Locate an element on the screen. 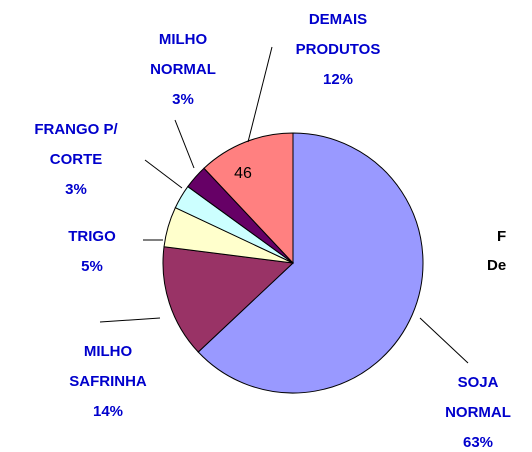 Image resolution: width=532 pixels, height=452 pixels. annotation: F is located at coordinates (501, 236).